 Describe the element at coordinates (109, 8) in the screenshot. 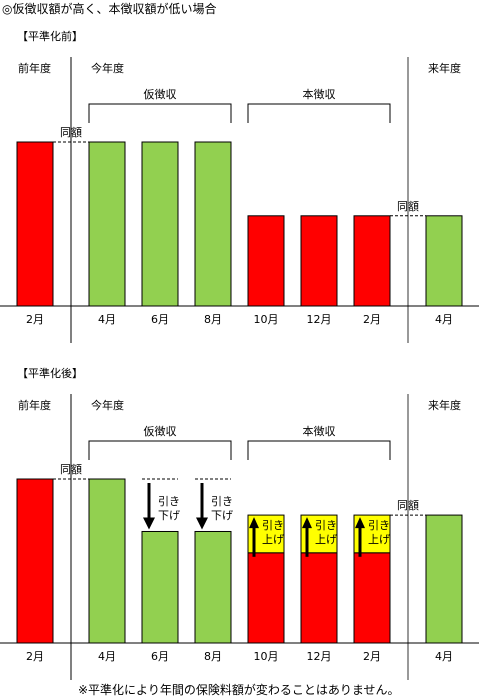

I see `page-title: ◎仮徴収額が高く、本徴収額が低い場合` at that location.